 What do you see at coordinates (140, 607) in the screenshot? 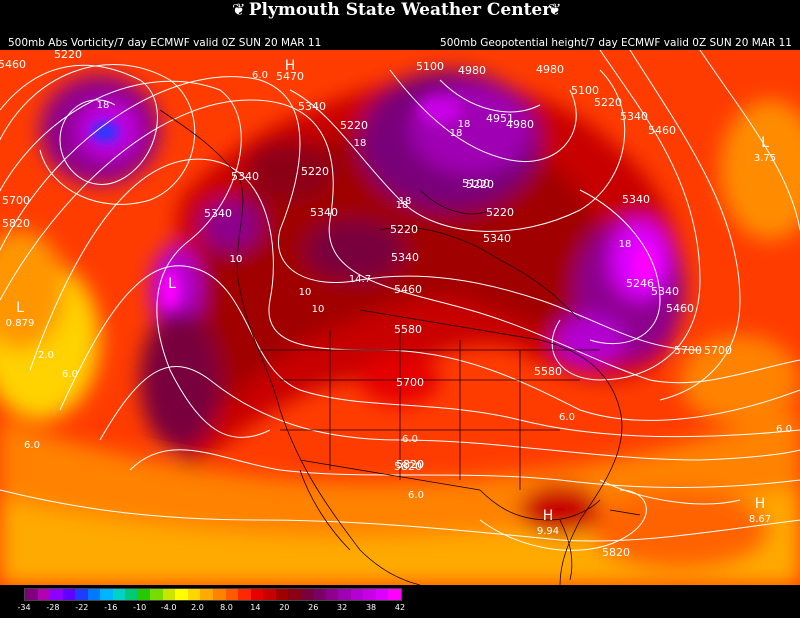
I see `colorbar-tick-label: -10` at bounding box center [140, 607].